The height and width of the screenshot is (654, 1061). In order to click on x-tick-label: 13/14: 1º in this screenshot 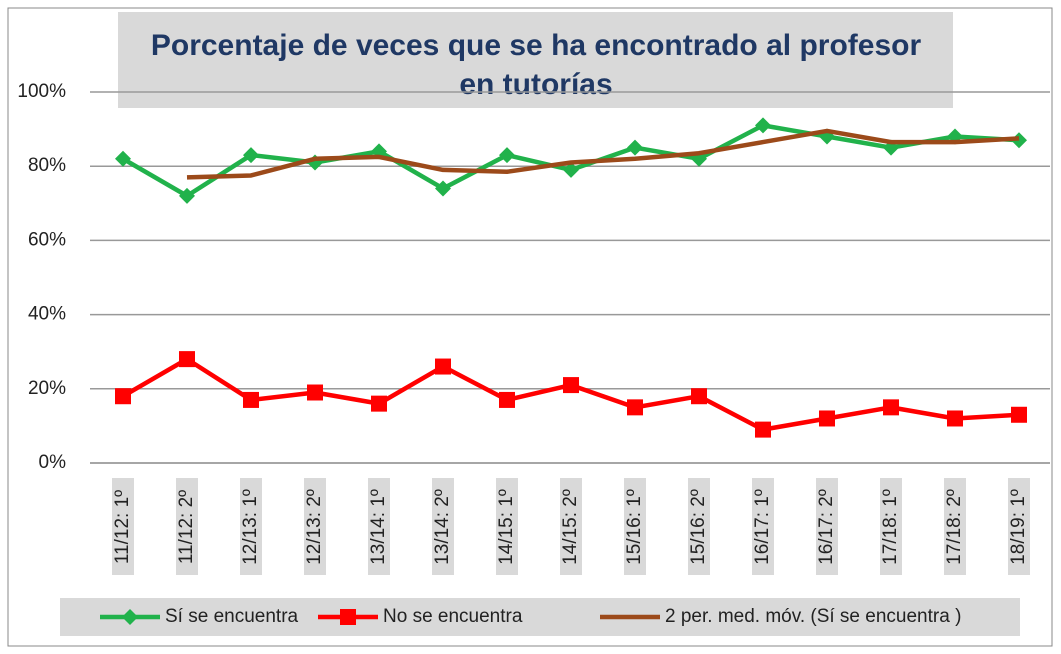, I will do `click(378, 527)`.